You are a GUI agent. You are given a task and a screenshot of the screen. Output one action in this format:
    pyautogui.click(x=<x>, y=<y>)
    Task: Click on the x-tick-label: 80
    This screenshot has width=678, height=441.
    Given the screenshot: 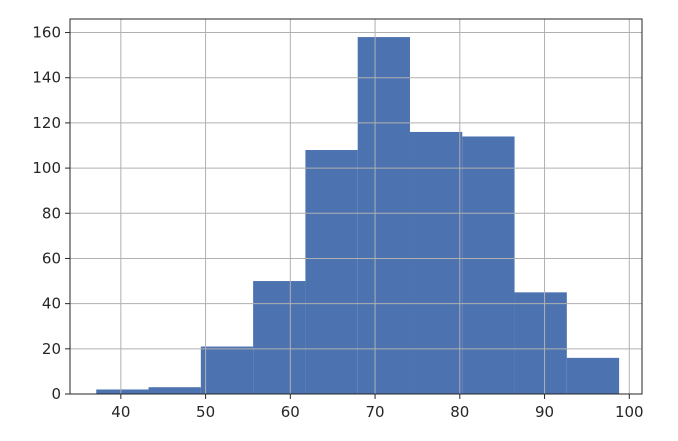 What is the action you would take?
    pyautogui.click(x=459, y=412)
    